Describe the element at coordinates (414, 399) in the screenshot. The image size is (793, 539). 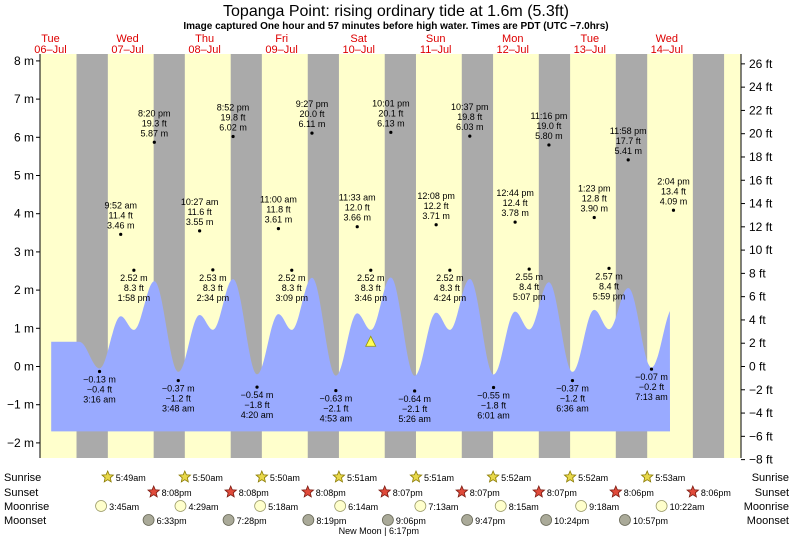
I see `tide-height-m: −0.64 m` at that location.